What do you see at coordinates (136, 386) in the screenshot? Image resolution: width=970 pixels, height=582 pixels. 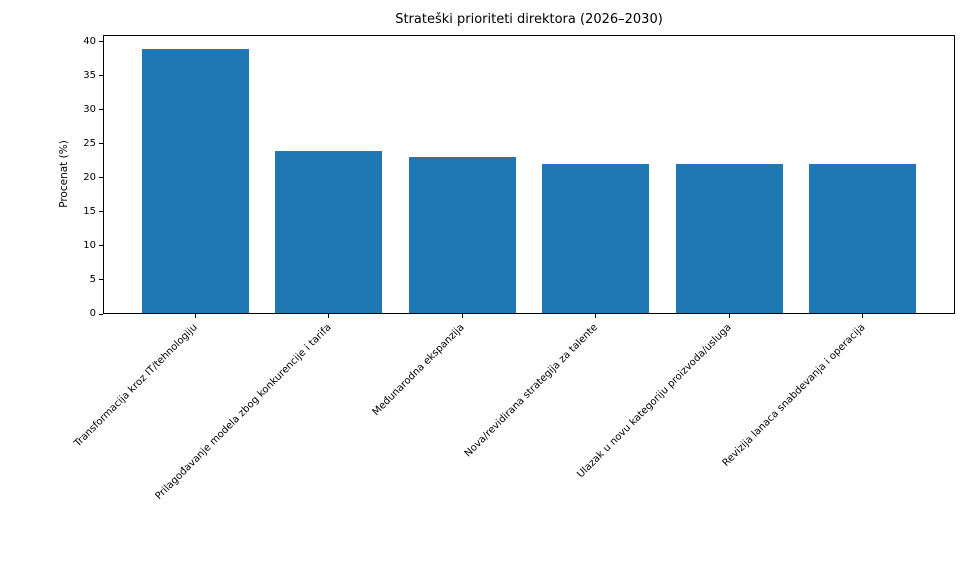 I see `x-tick-label: Transformacija kroz IT/tehnologiju` at bounding box center [136, 386].